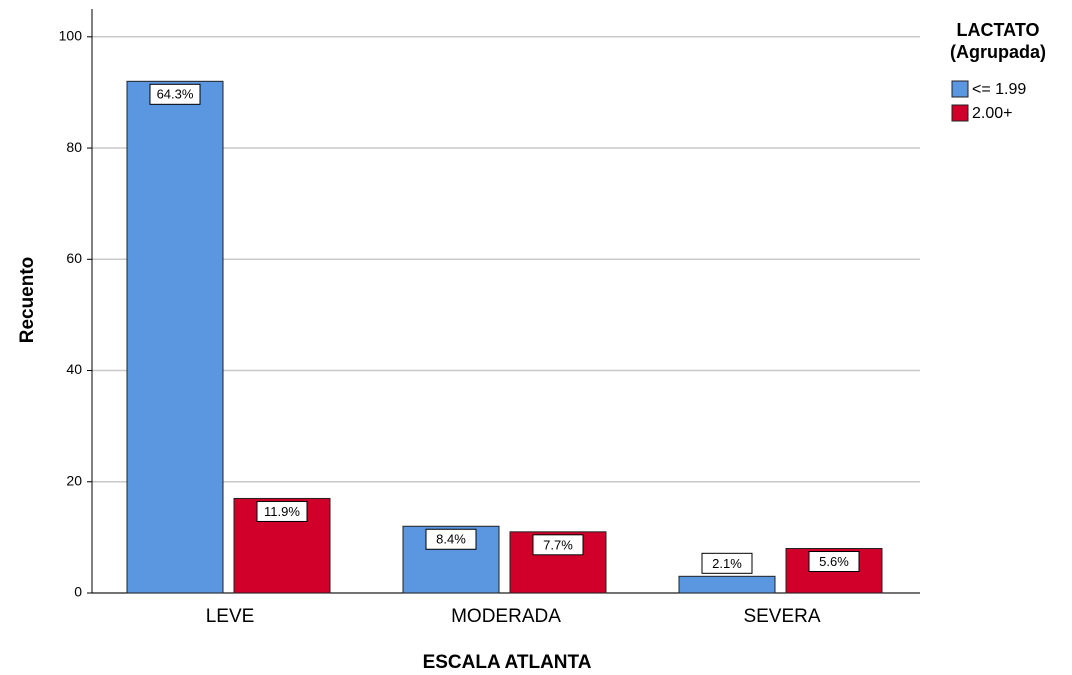  What do you see at coordinates (27, 300) in the screenshot?
I see `y-axis-label: Recuento` at bounding box center [27, 300].